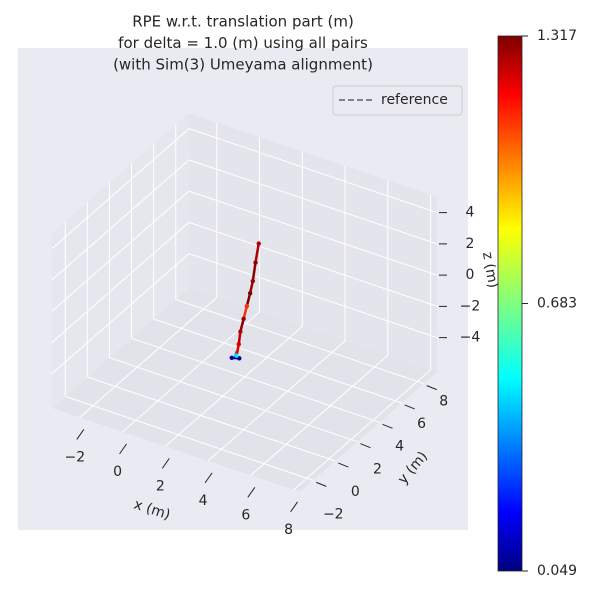 The image size is (600, 600). I want to click on marks, so click(245, 301).